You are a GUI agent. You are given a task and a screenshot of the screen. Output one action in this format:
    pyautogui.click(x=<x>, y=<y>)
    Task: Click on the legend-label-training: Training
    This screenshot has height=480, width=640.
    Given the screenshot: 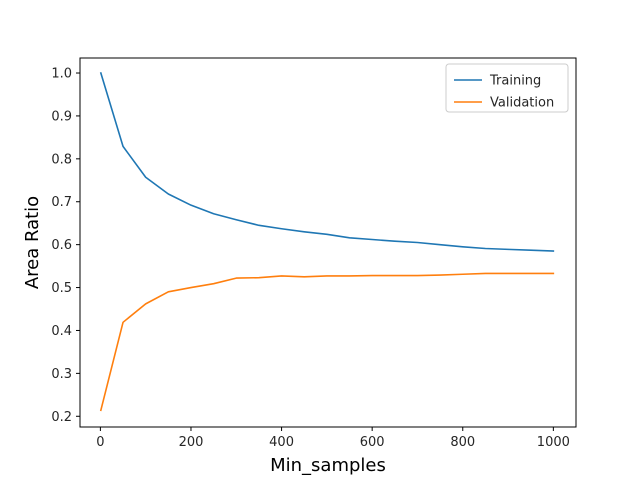 What is the action you would take?
    pyautogui.click(x=515, y=81)
    